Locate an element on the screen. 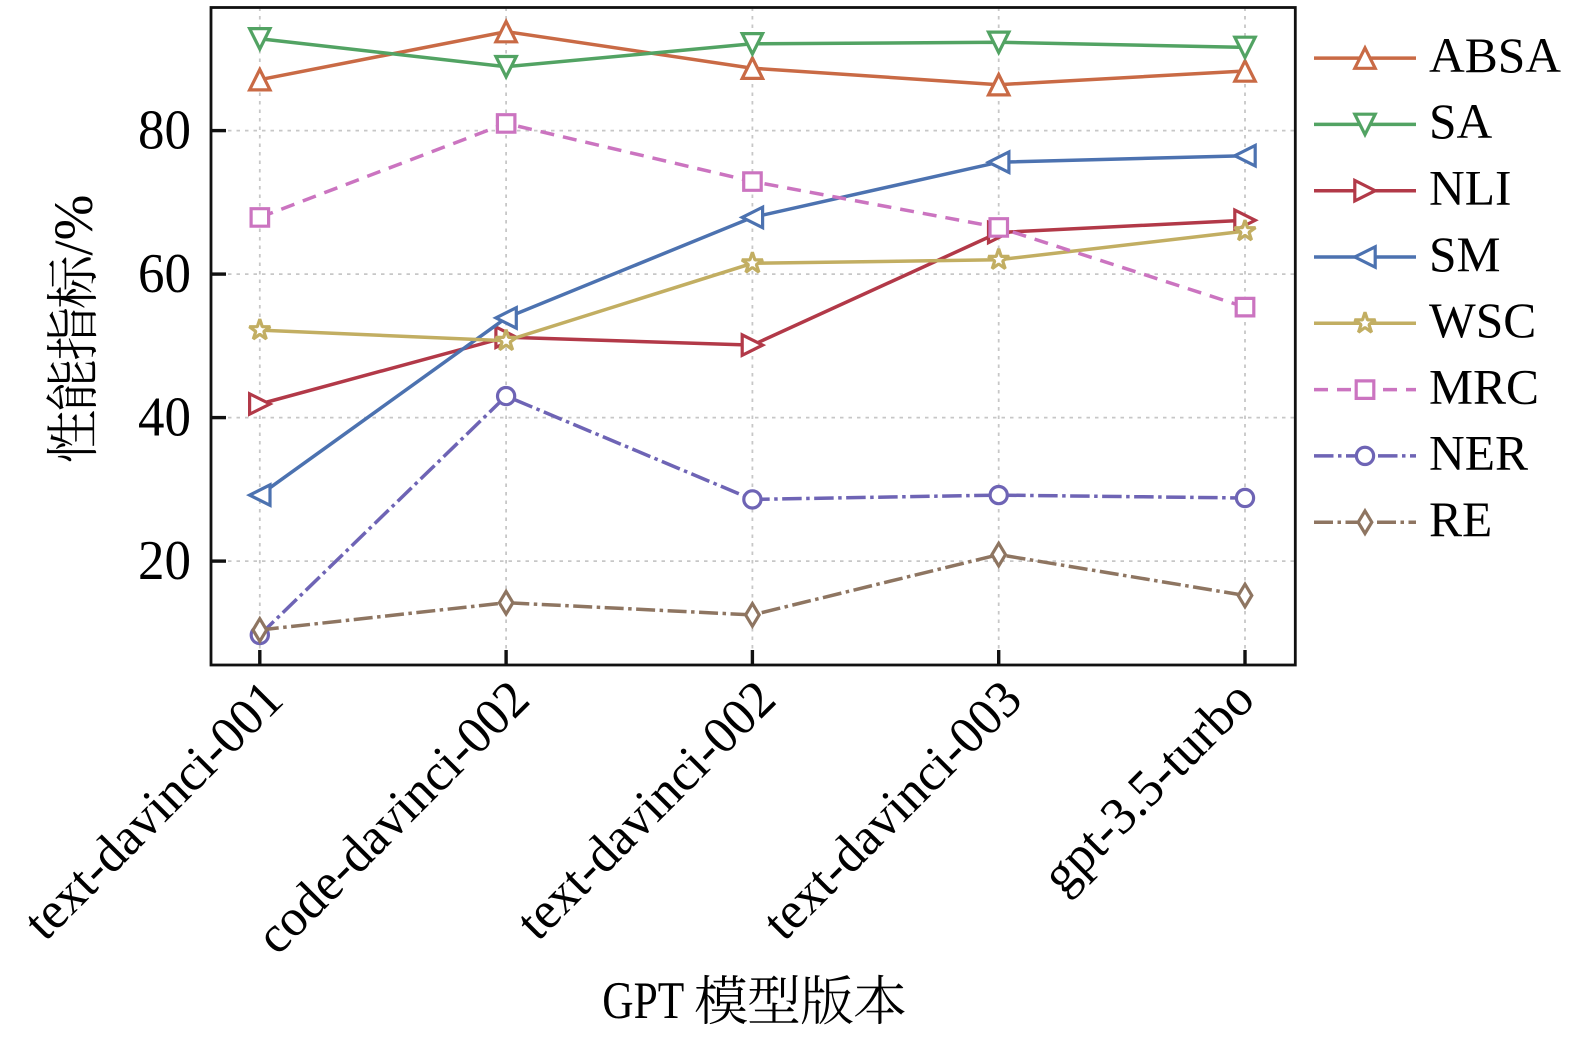  svg-text: 20 is located at coordinates (164, 561).